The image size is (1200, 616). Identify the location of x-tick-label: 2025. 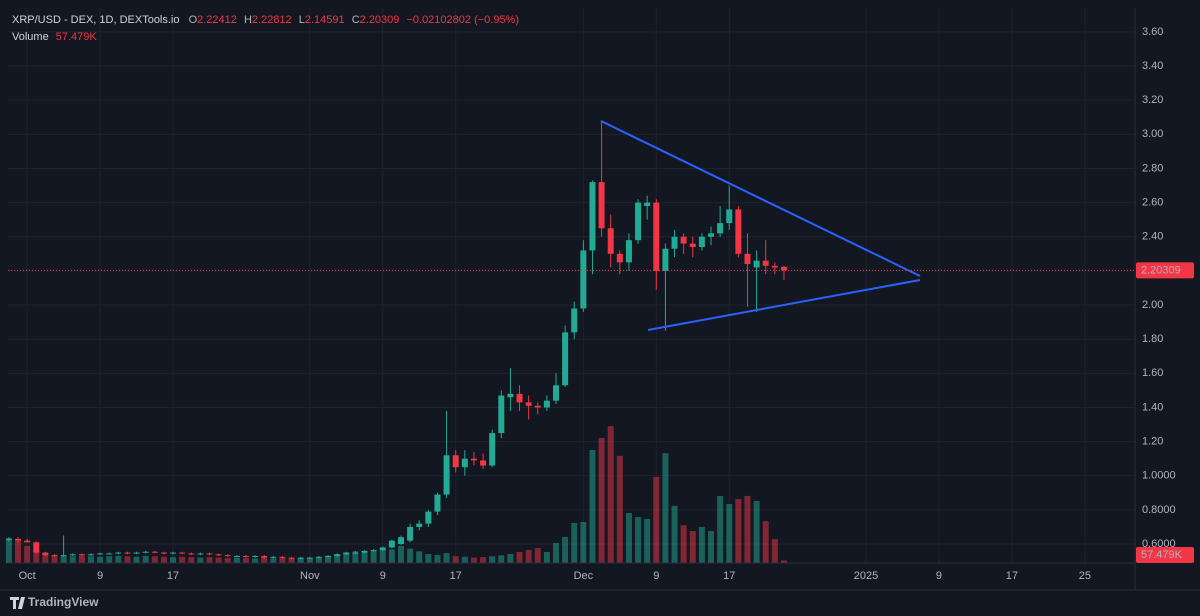
(866, 576).